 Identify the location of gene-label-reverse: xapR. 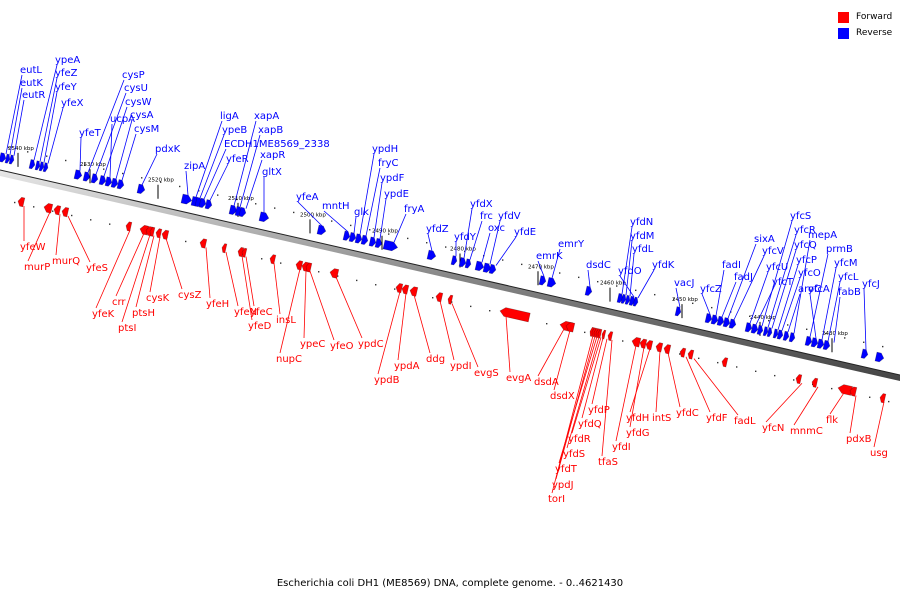
(272, 155).